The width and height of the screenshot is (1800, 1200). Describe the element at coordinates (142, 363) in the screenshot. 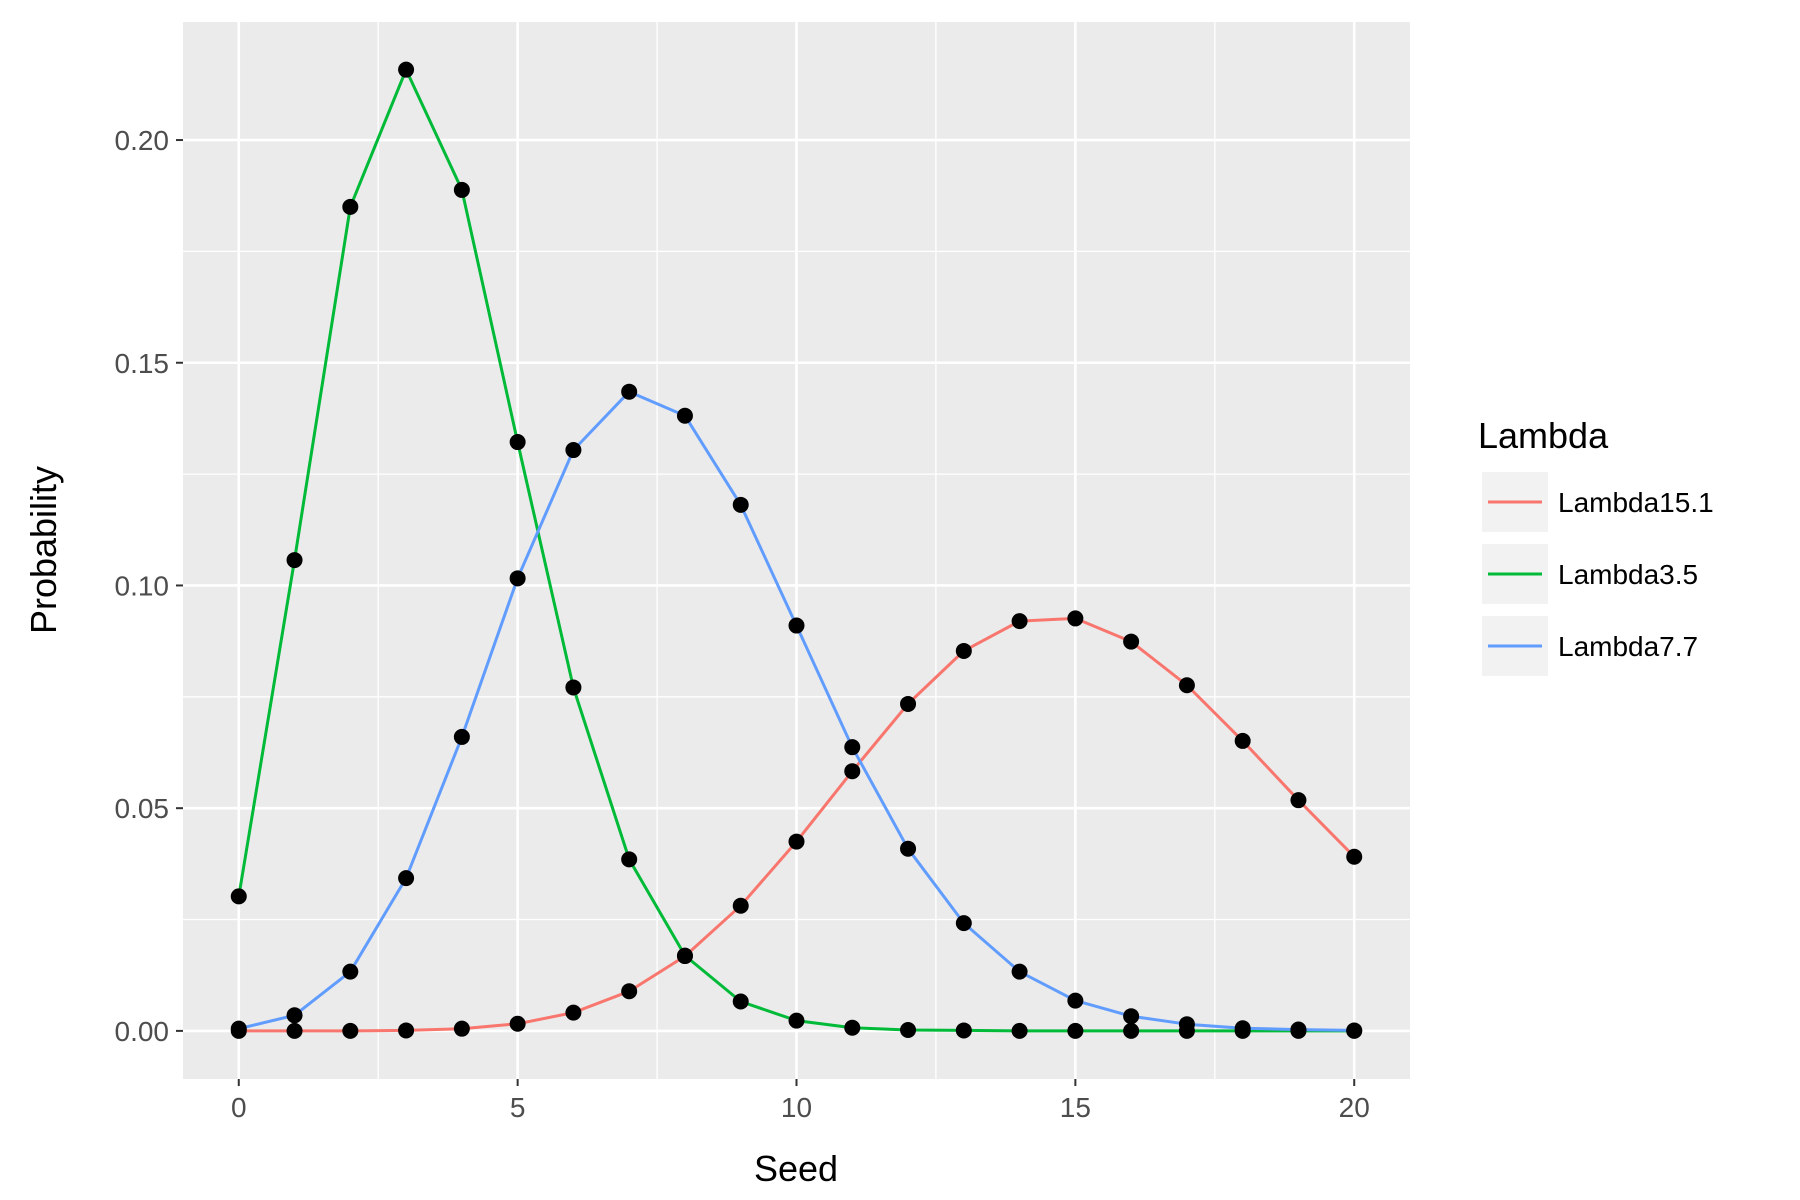

I see `y-tick-label: 0.15` at that location.